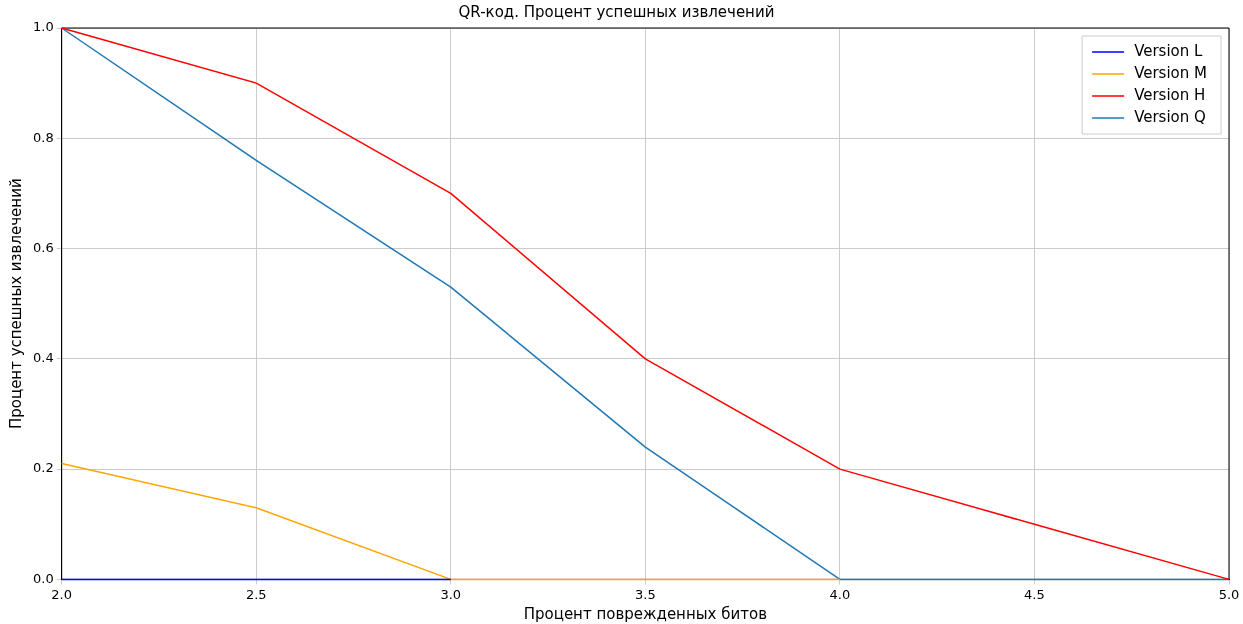  Describe the element at coordinates (1034, 594) in the screenshot. I see `x-tick-label: 4.5` at that location.